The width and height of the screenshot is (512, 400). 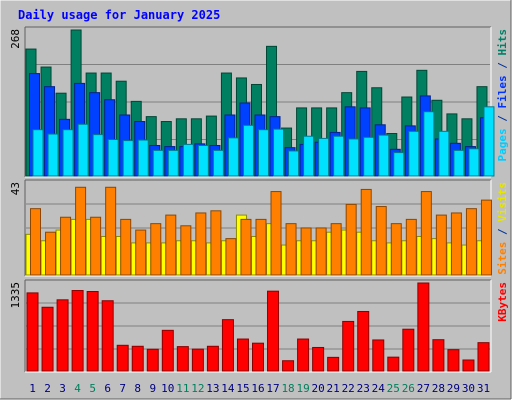 I want to click on x-tick-label-day-31: 31, so click(x=483, y=388).